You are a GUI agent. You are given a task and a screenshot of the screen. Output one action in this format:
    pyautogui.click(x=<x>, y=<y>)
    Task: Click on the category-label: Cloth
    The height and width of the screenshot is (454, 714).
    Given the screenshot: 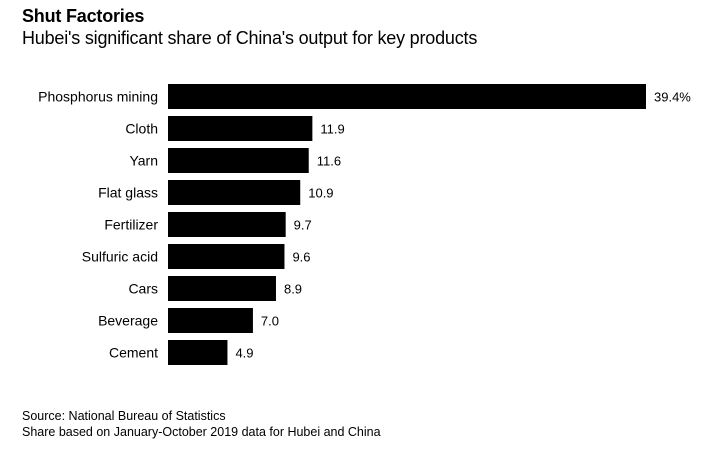 What is the action you would take?
    pyautogui.click(x=141, y=129)
    